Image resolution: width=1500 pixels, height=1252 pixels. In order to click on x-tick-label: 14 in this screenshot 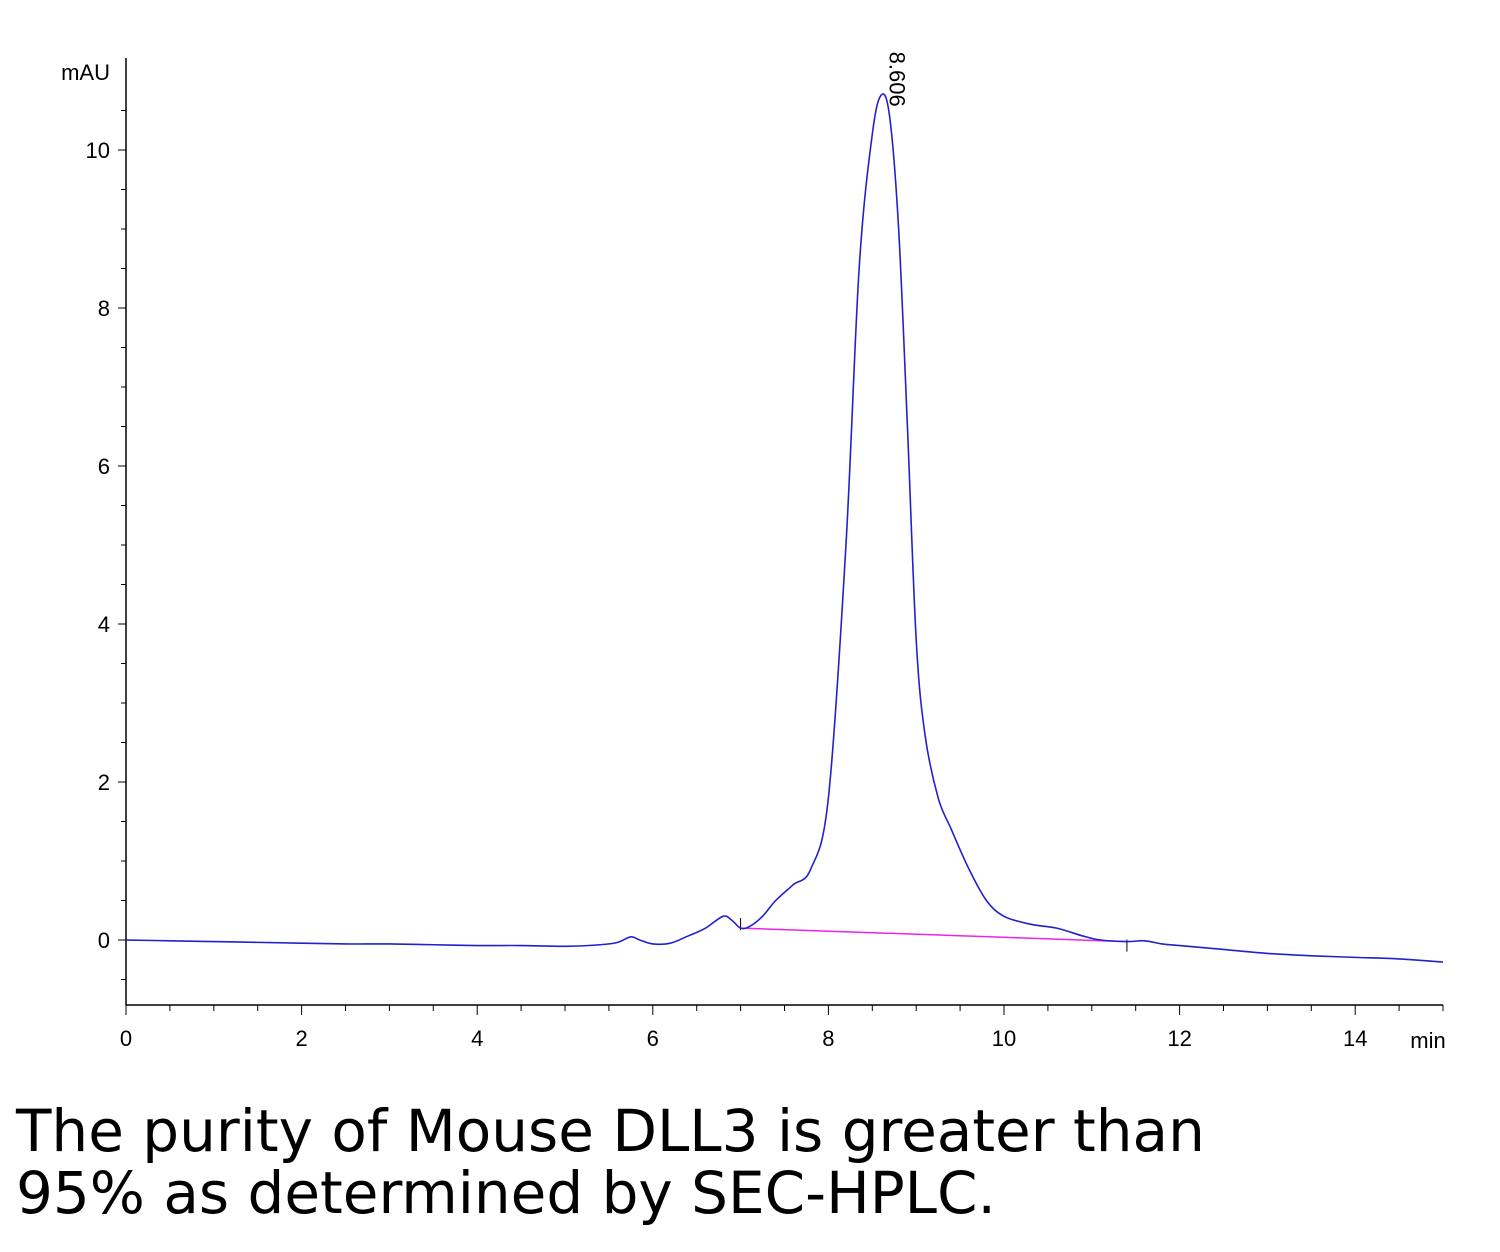, I will do `click(1355, 1038)`.